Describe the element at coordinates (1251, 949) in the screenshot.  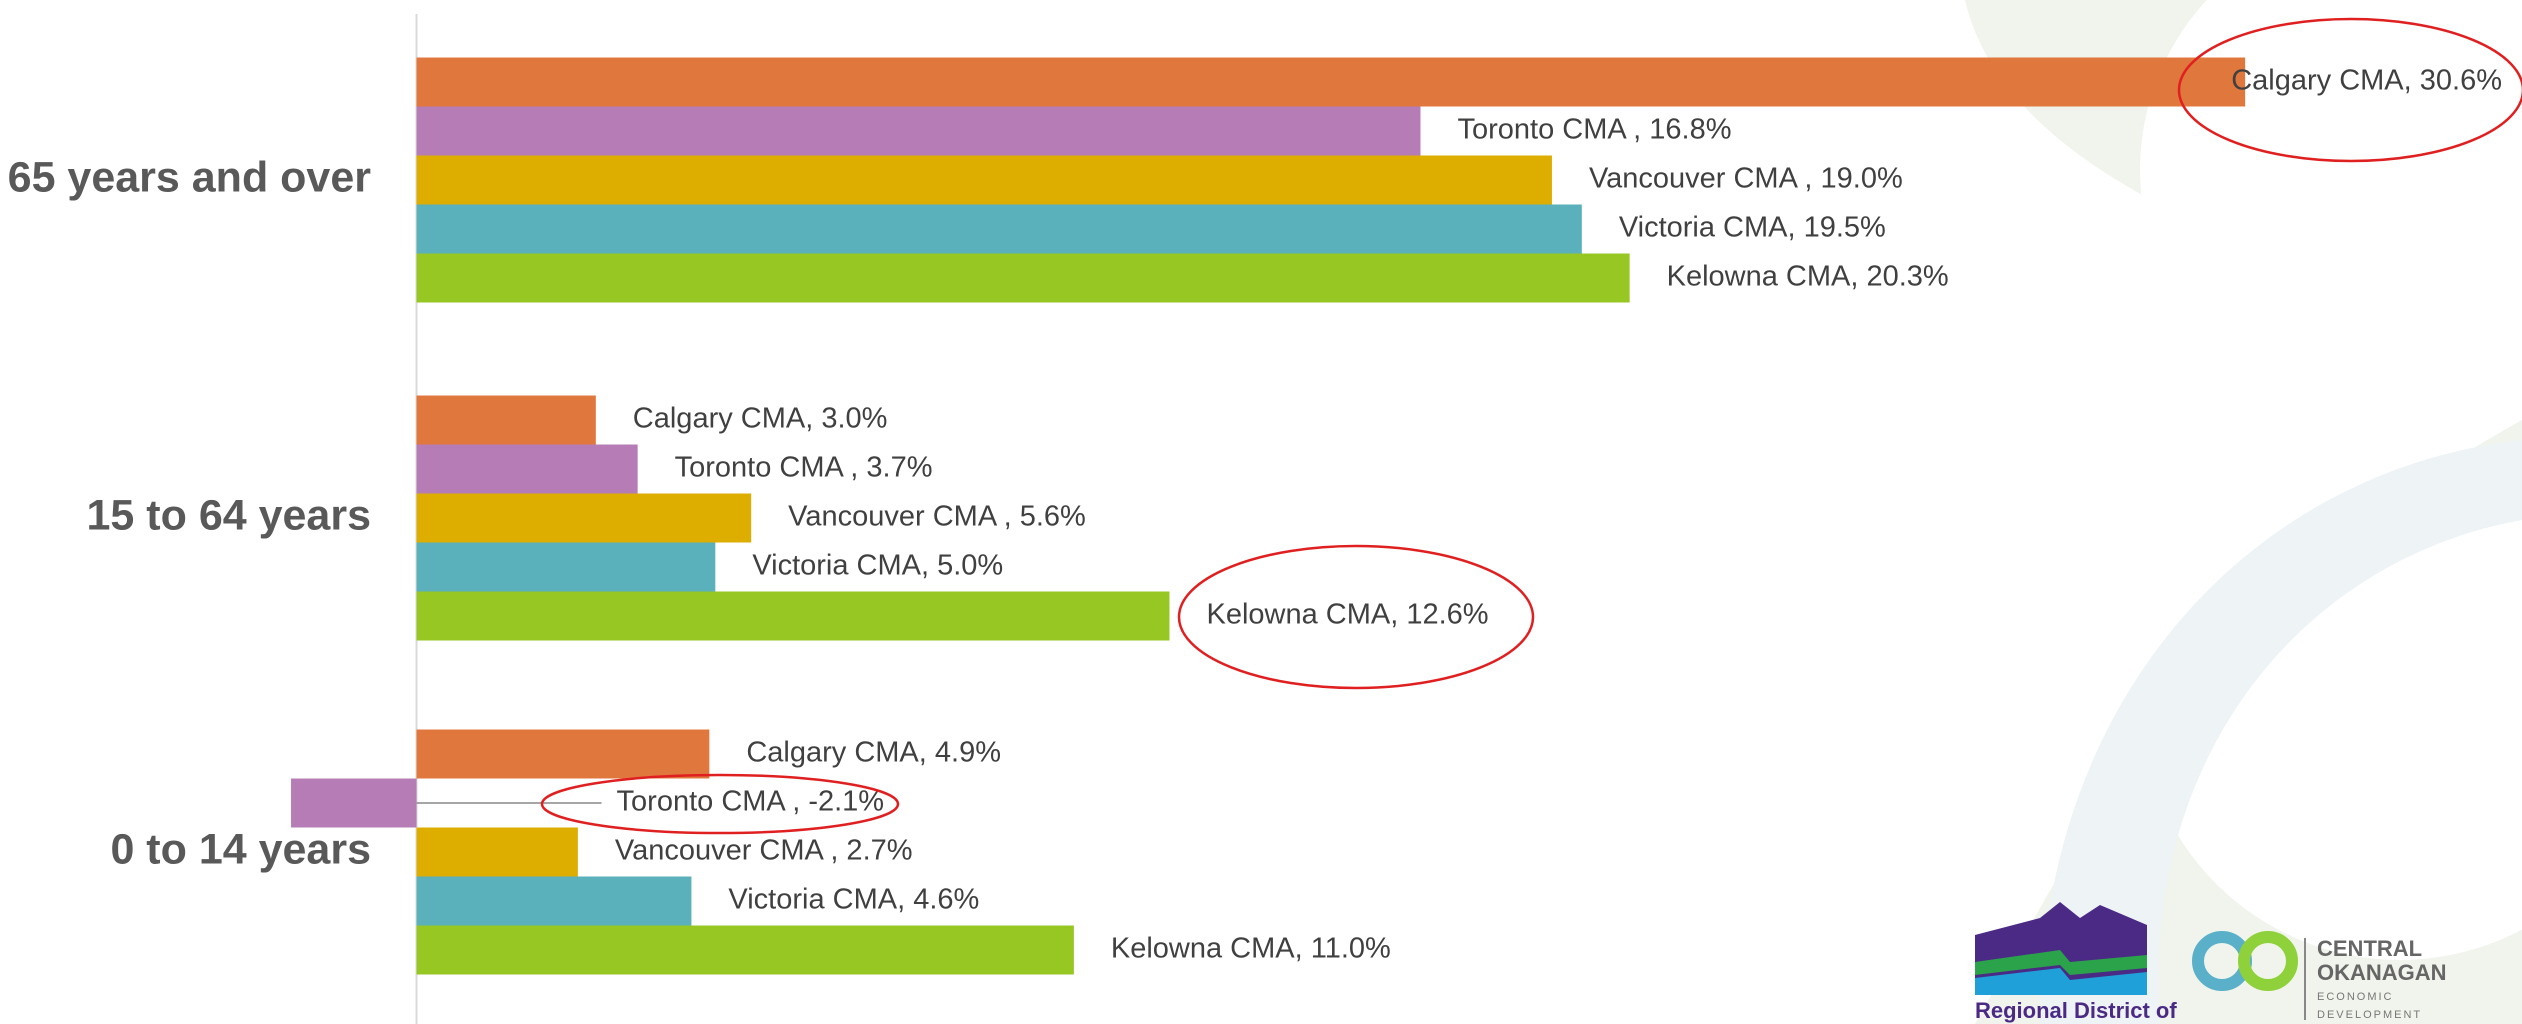
I see `data-label: Kelowna CMA, 11.0%` at that location.